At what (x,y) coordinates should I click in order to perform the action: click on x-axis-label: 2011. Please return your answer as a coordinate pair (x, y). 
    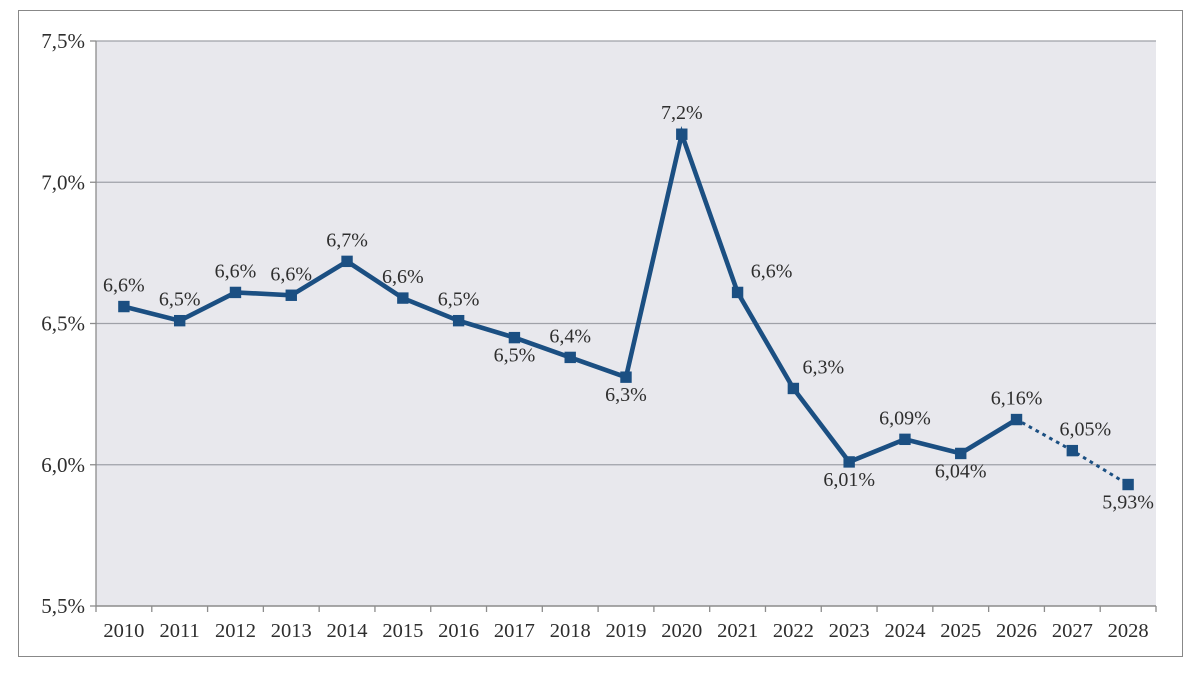
    Looking at the image, I should click on (180, 631).